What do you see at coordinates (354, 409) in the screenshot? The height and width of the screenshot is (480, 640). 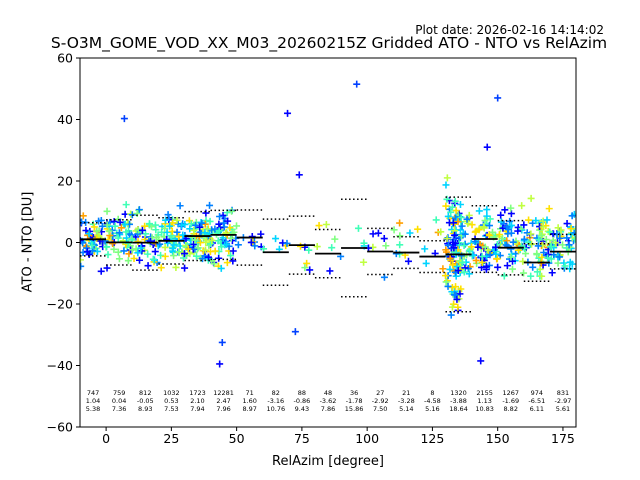 I see `bin-std-label: 15.86` at bounding box center [354, 409].